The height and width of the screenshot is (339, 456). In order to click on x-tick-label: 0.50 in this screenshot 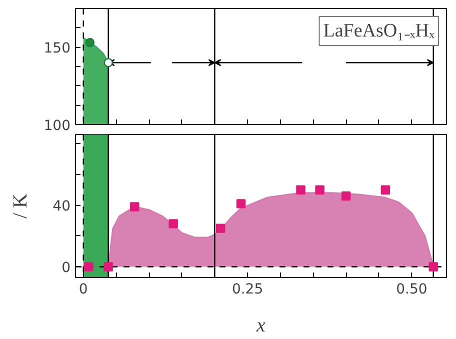, I will do `click(412, 290)`.